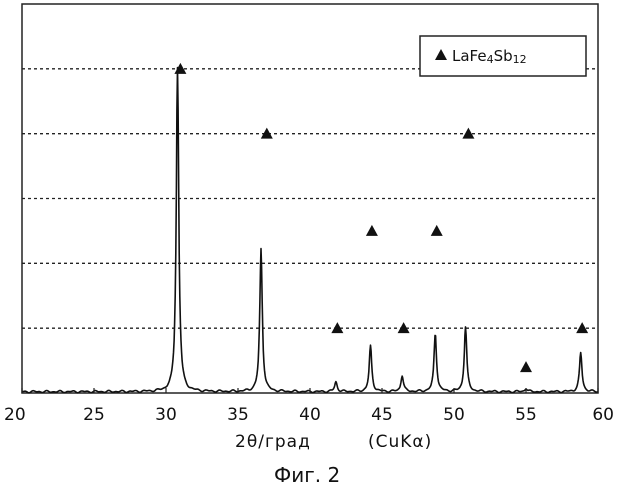 The height and width of the screenshot is (500, 618). I want to click on x-tick-label: 50, so click(454, 415).